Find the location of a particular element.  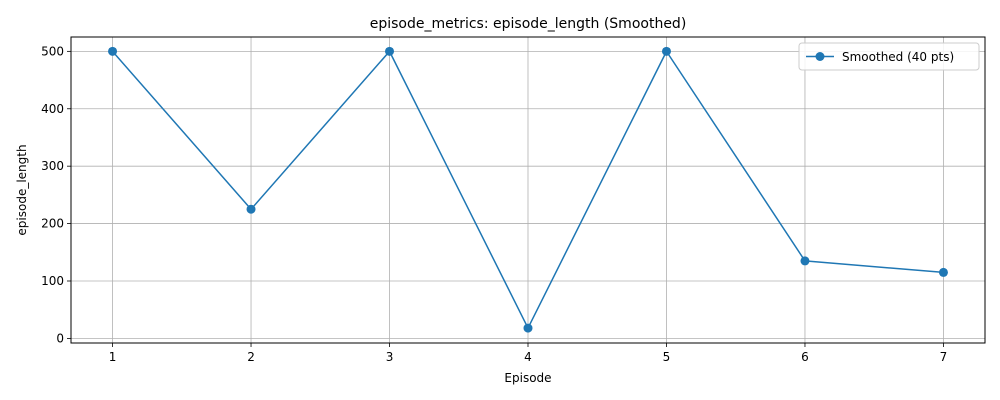

legend-label: Smoothed (40 pts) is located at coordinates (898, 57).